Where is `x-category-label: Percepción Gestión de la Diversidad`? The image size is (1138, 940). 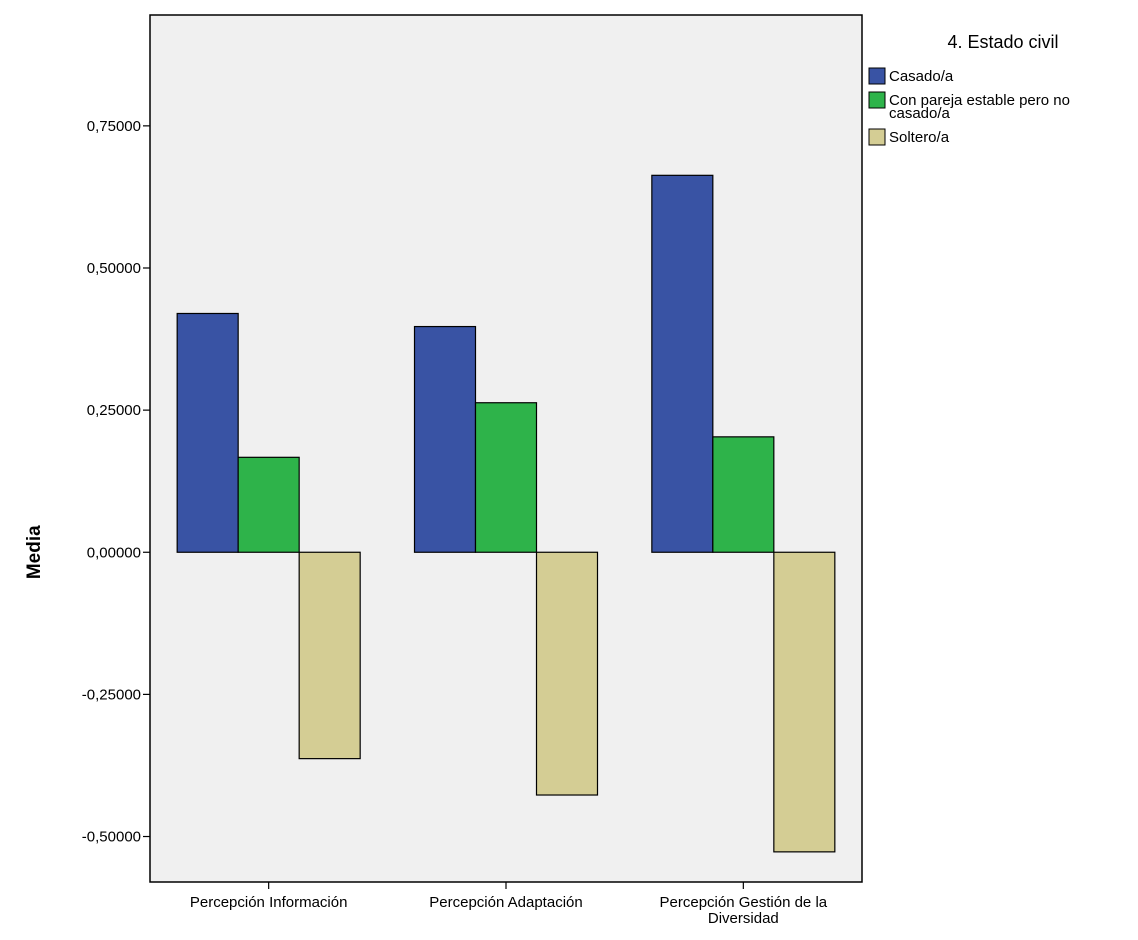
x-category-label: Percepción Gestión de la Diversidad is located at coordinates (744, 910).